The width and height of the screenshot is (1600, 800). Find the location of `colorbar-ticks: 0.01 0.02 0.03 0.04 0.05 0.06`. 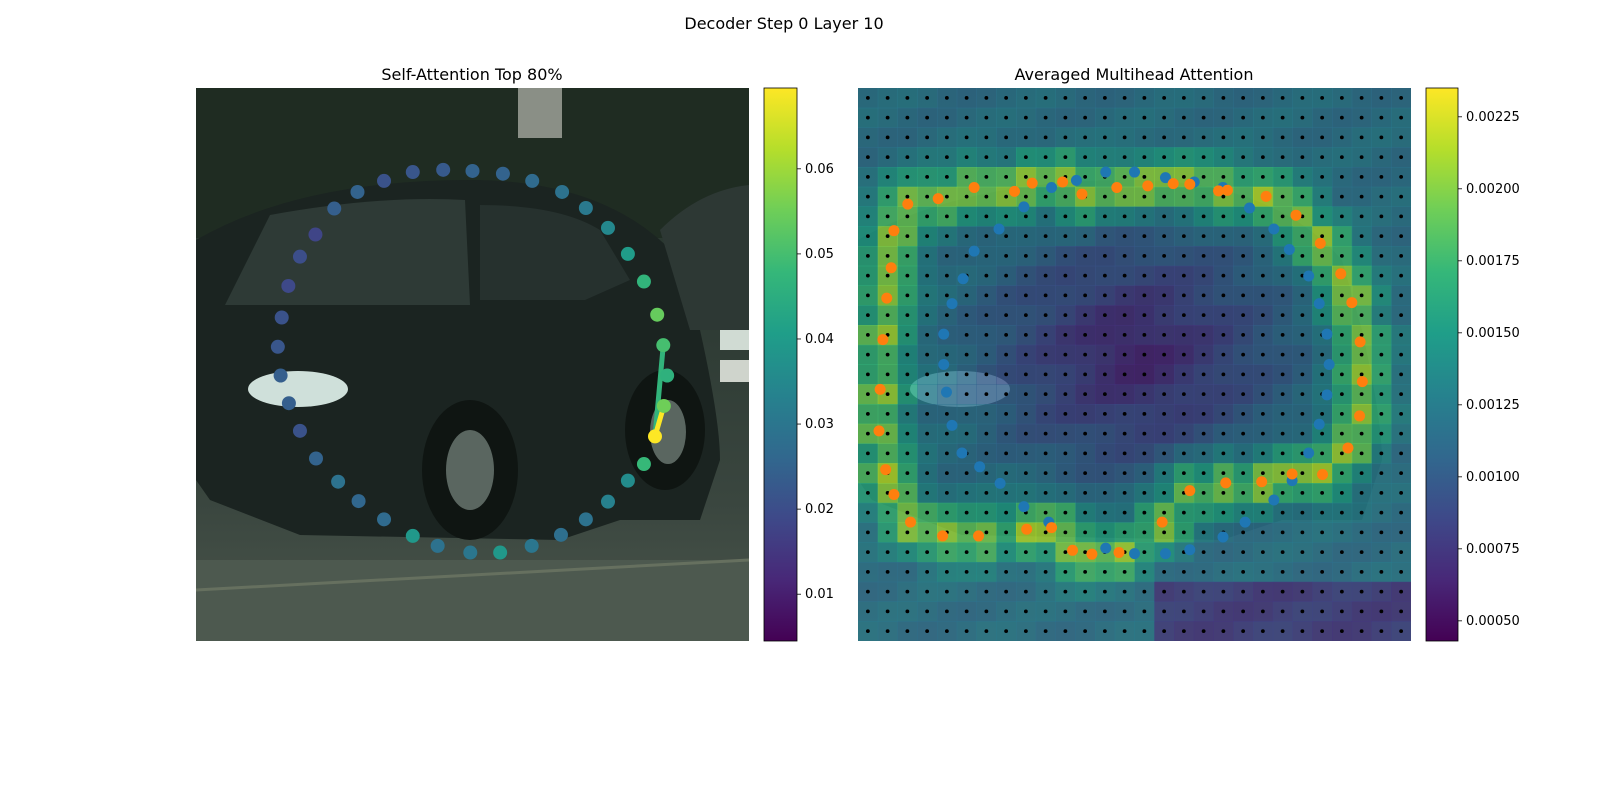

colorbar-ticks: 0.01 0.02 0.03 0.04 0.05 0.06 is located at coordinates (815, 382).